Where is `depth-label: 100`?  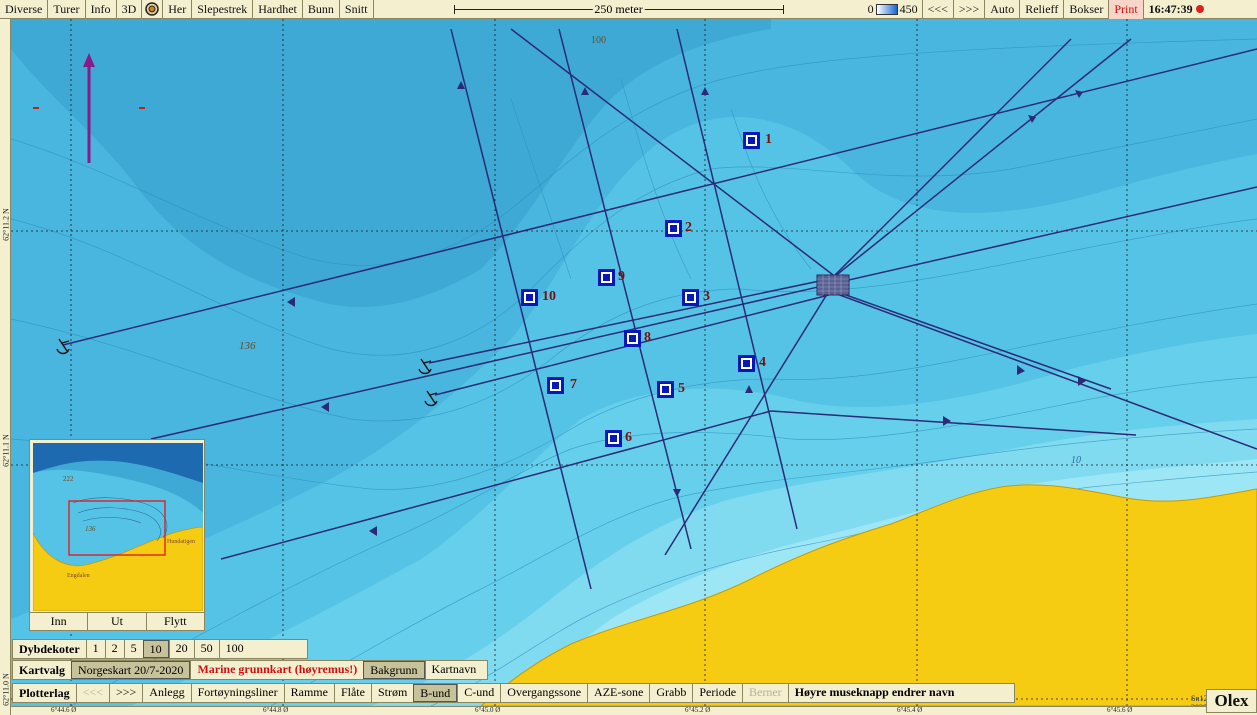 depth-label: 100 is located at coordinates (598, 40).